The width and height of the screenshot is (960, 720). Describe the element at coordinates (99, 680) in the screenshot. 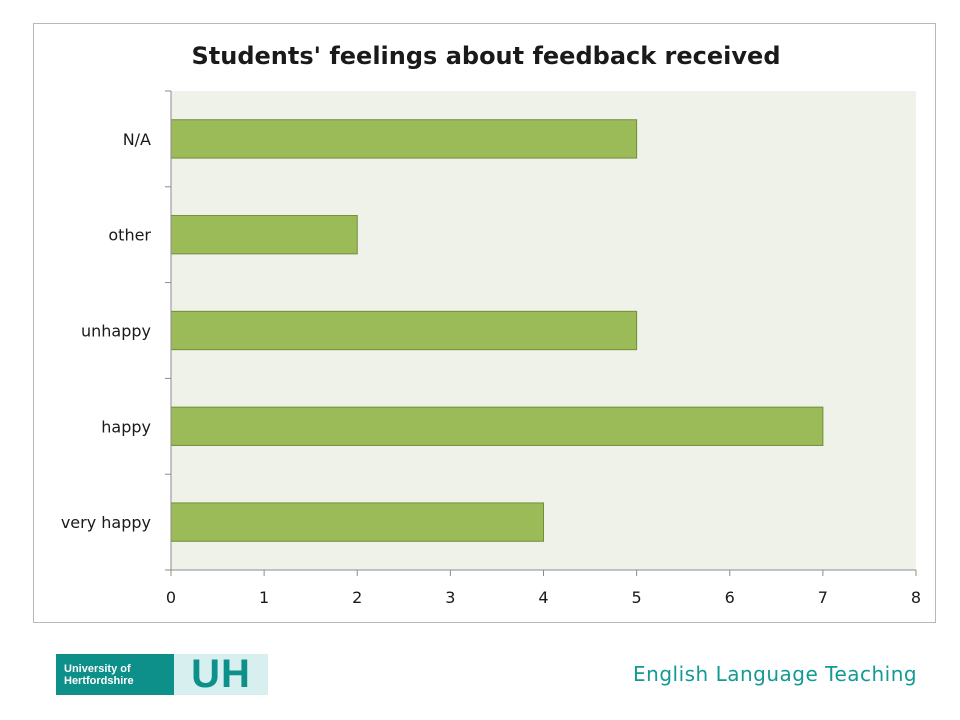

I see `logo-text-line2: Hertfordshire` at that location.